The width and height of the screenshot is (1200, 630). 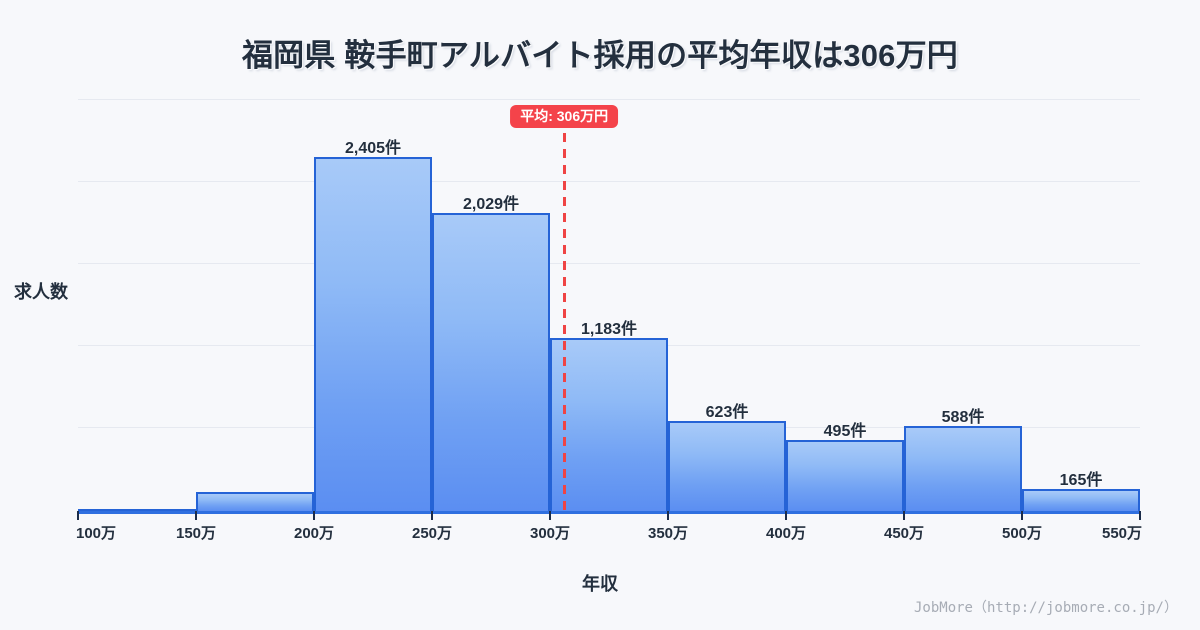 What do you see at coordinates (845, 431) in the screenshot?
I see `bar-value-label: 495件` at bounding box center [845, 431].